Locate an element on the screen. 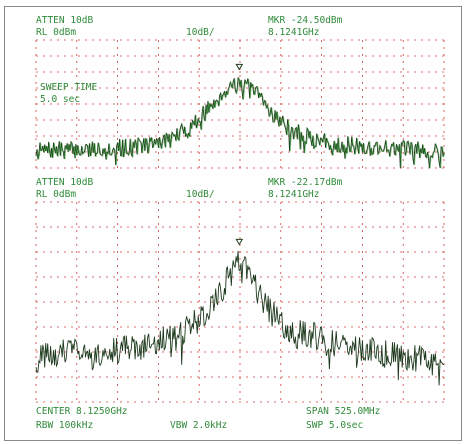  top-marker-freq: 8.1241GHz is located at coordinates (293, 32).